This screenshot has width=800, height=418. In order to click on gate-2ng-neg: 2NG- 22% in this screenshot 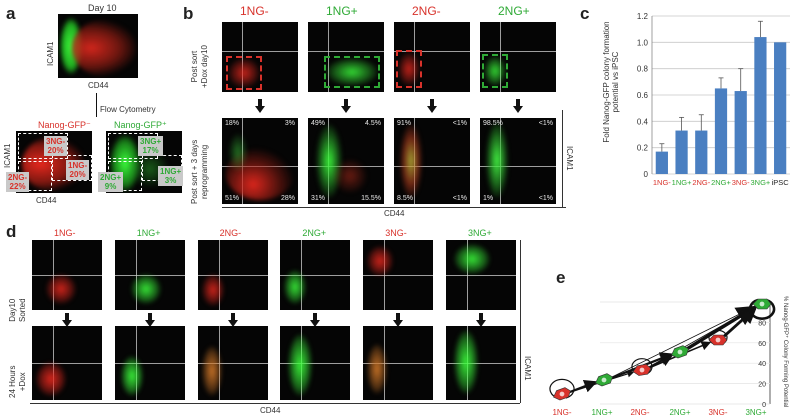, I will do `click(18, 182)`.